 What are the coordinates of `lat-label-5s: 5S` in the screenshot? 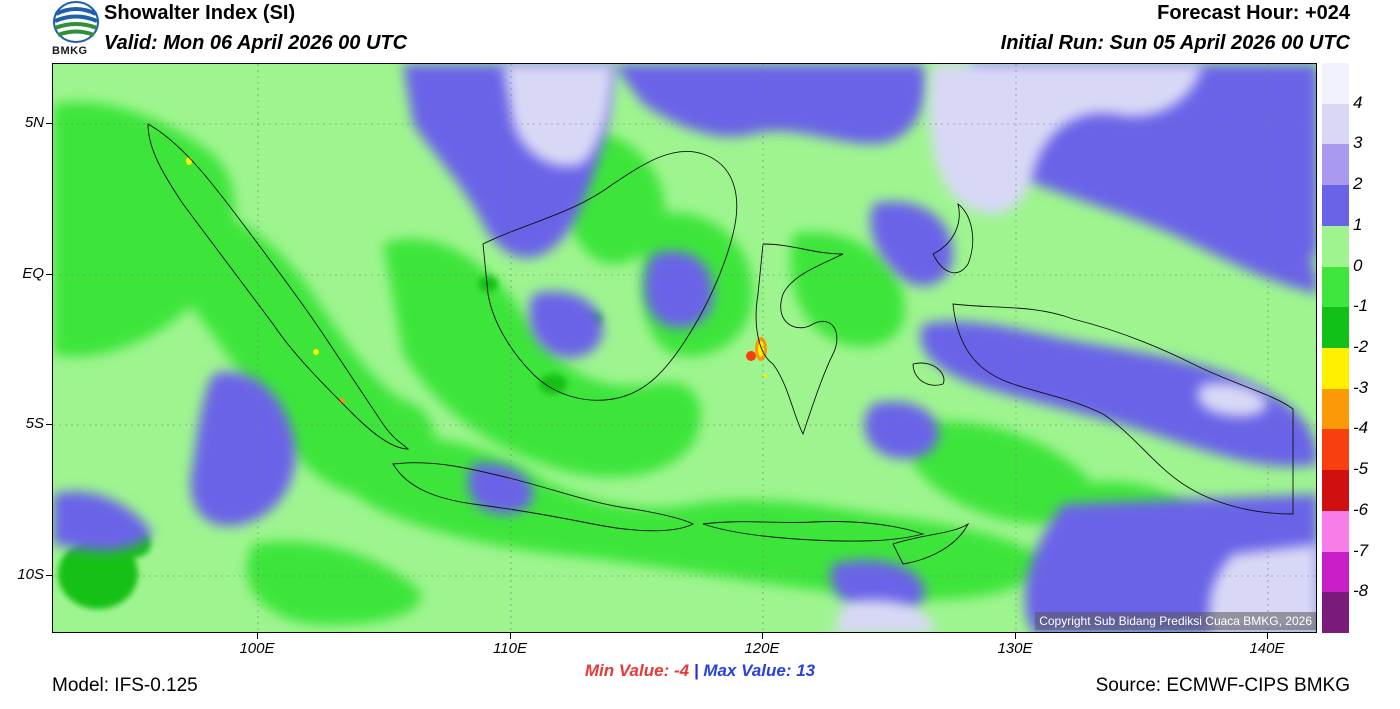 It's located at (34, 423).